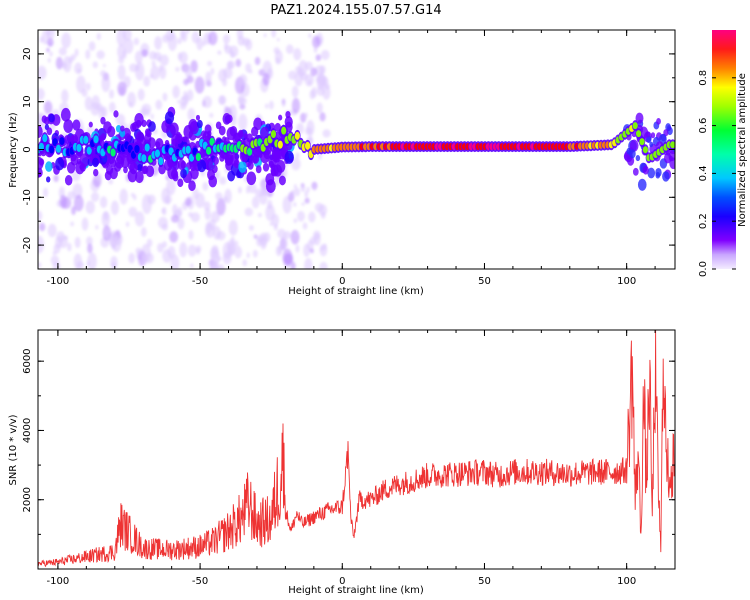  What do you see at coordinates (703, 269) in the screenshot?
I see `tick-label: 0.0` at bounding box center [703, 269].